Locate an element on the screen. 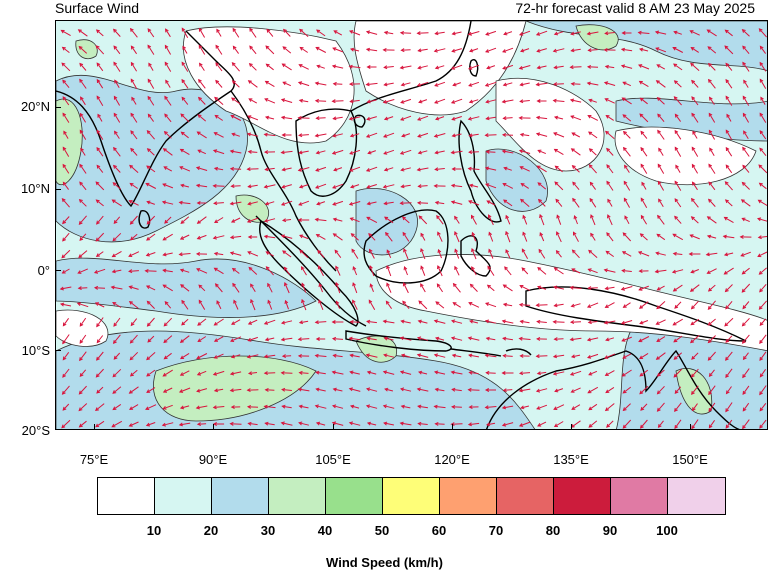 The height and width of the screenshot is (572, 769). colorbar-label: 20 is located at coordinates (211, 530).